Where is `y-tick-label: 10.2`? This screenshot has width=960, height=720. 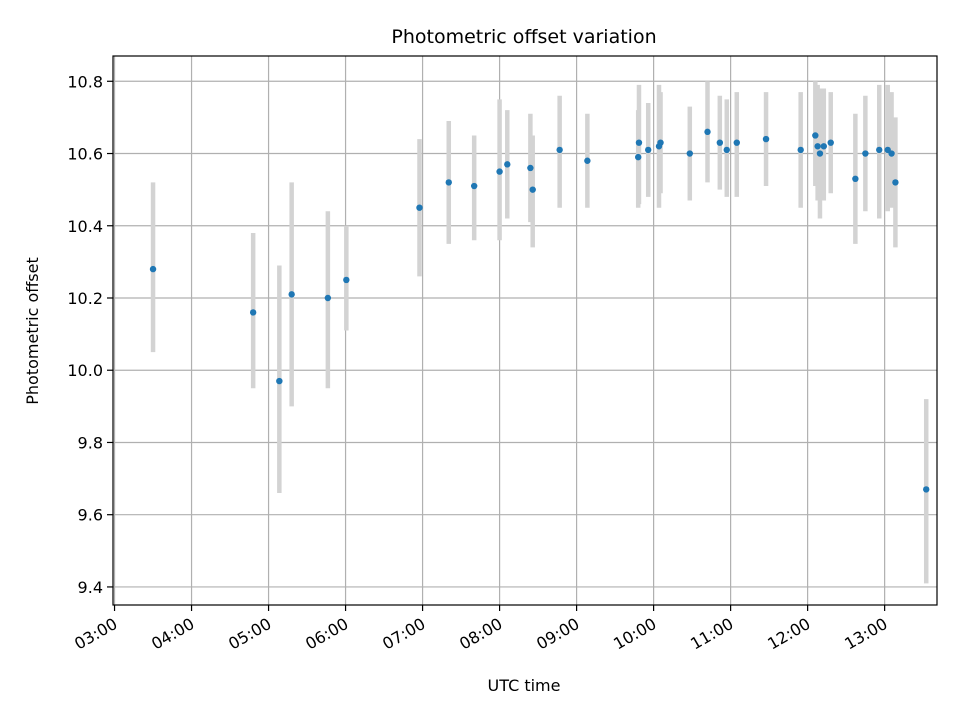
y-tick-label: 10.2 is located at coordinates (85, 298).